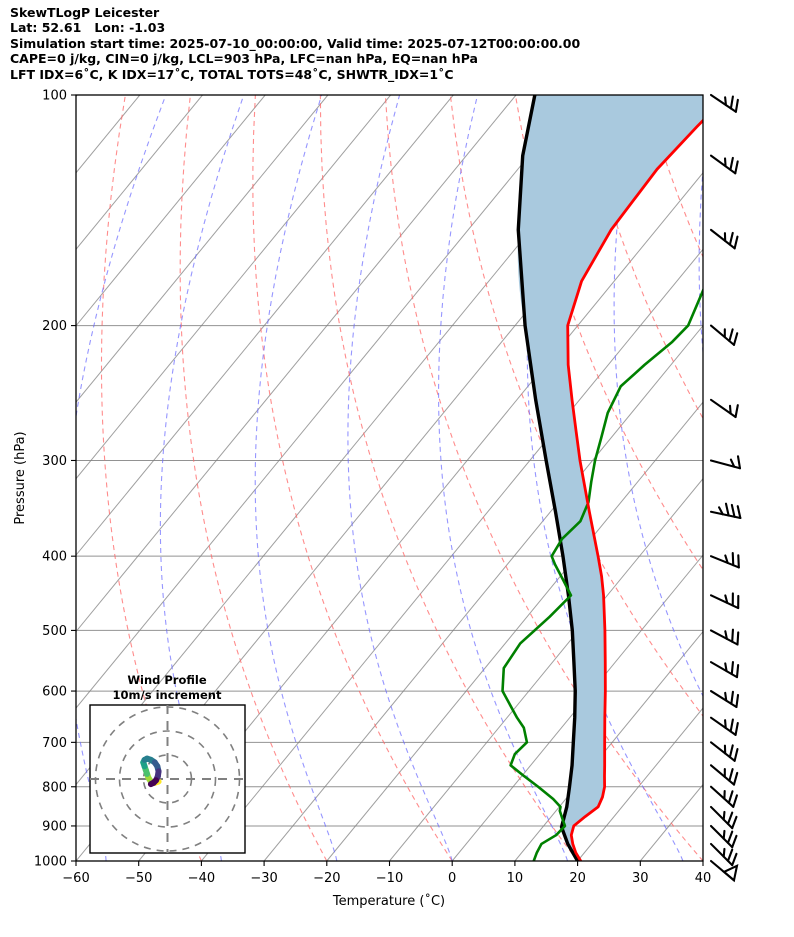  I want to click on x-tick-label: 20, so click(577, 878).